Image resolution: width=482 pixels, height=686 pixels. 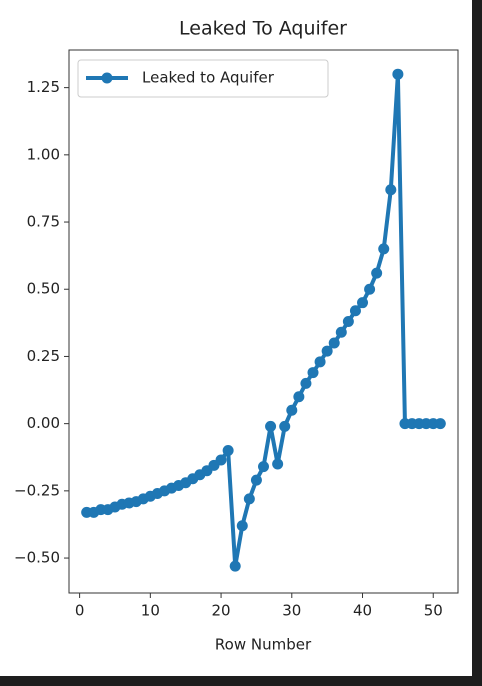 What do you see at coordinates (150, 611) in the screenshot?
I see `x-tick-label: 10` at bounding box center [150, 611].